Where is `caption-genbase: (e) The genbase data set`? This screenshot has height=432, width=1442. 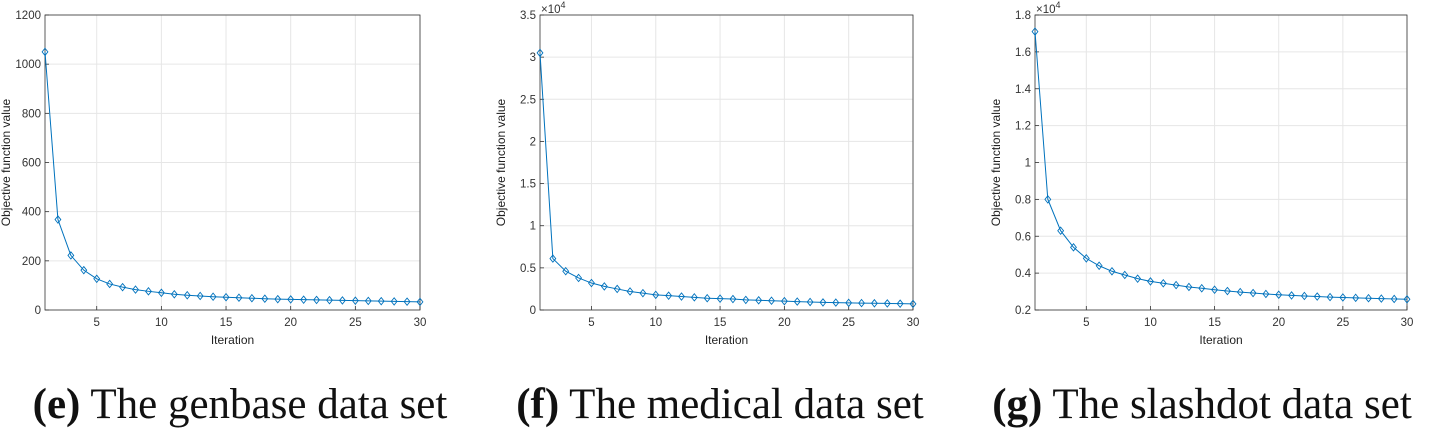
caption-genbase: (e) The genbase data set is located at coordinates (240, 405).